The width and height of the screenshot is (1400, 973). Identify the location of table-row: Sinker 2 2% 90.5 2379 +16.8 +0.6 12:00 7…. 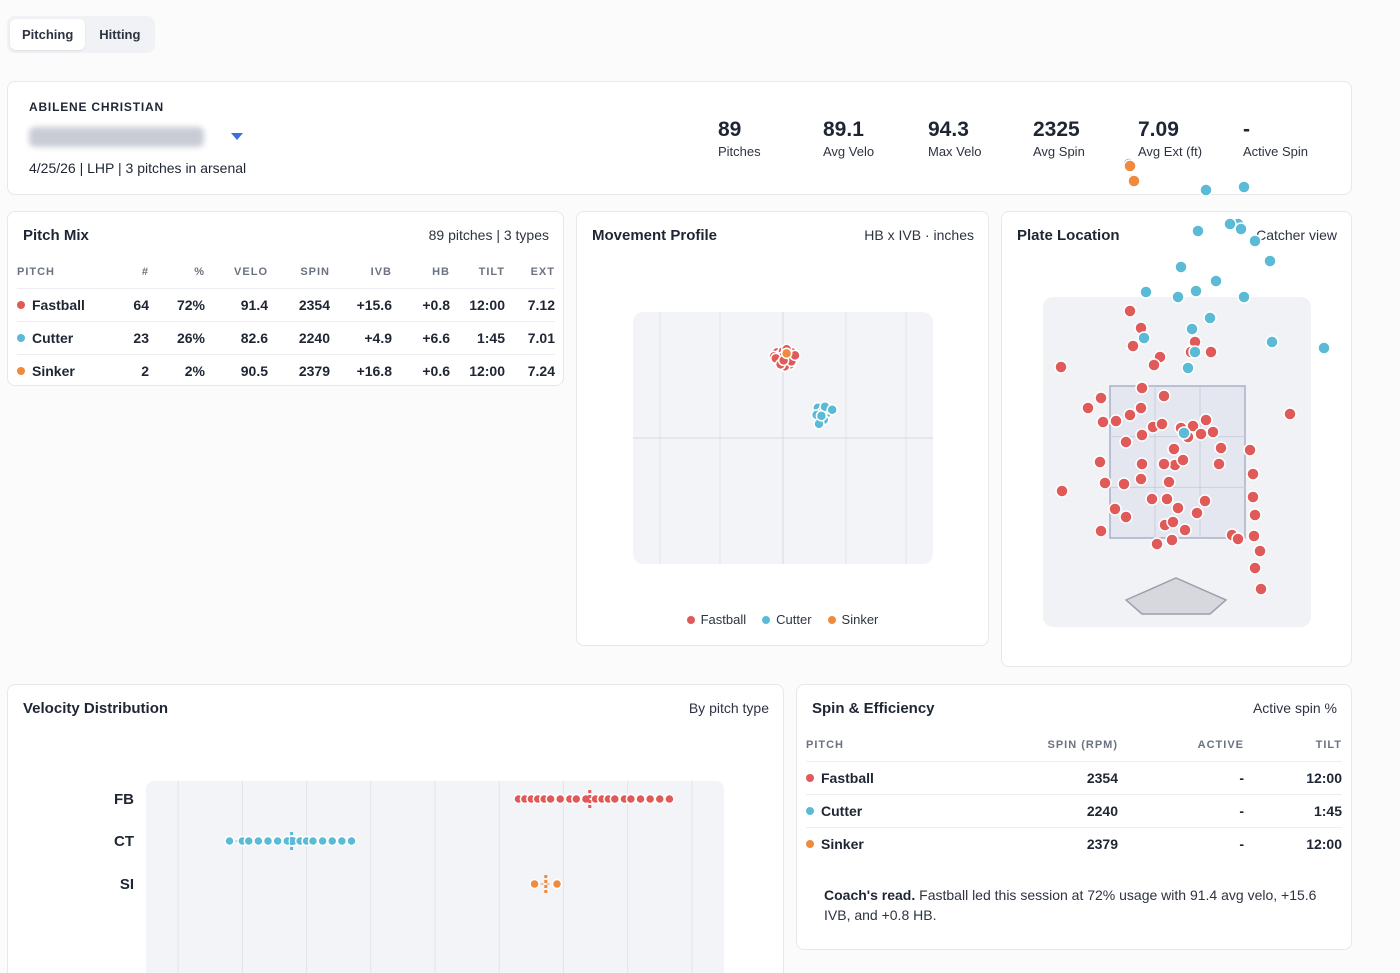
(286, 370).